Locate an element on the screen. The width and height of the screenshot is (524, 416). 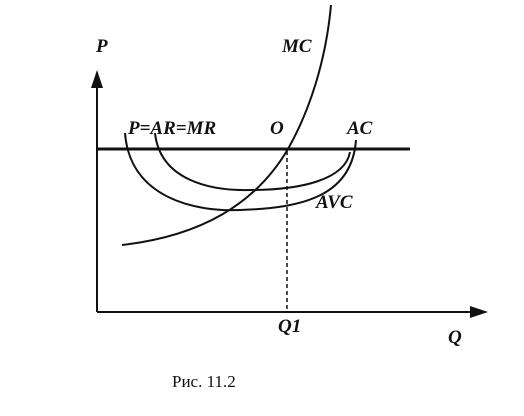
mc-label: MC is located at coordinates (296, 46).